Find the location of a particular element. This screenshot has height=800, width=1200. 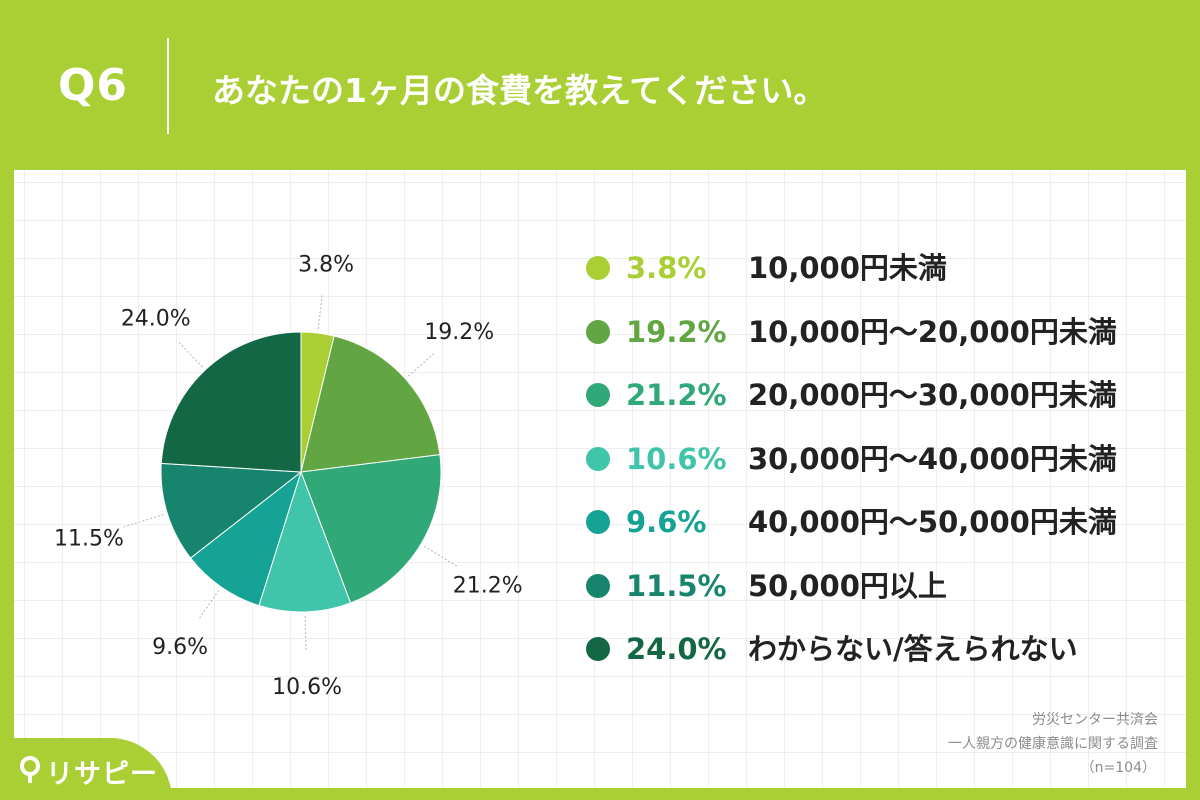

sample-size: （n=104） is located at coordinates (1118, 768).